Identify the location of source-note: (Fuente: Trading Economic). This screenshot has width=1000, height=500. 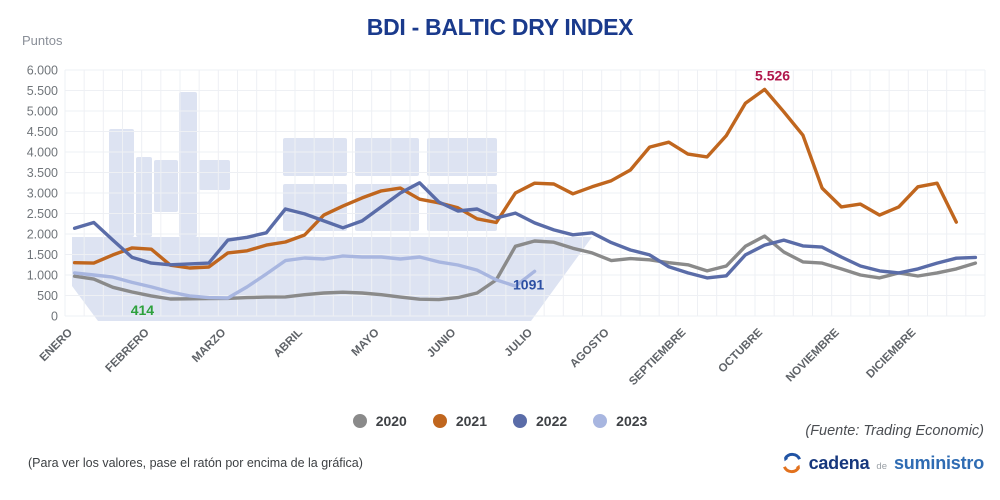
(894, 431).